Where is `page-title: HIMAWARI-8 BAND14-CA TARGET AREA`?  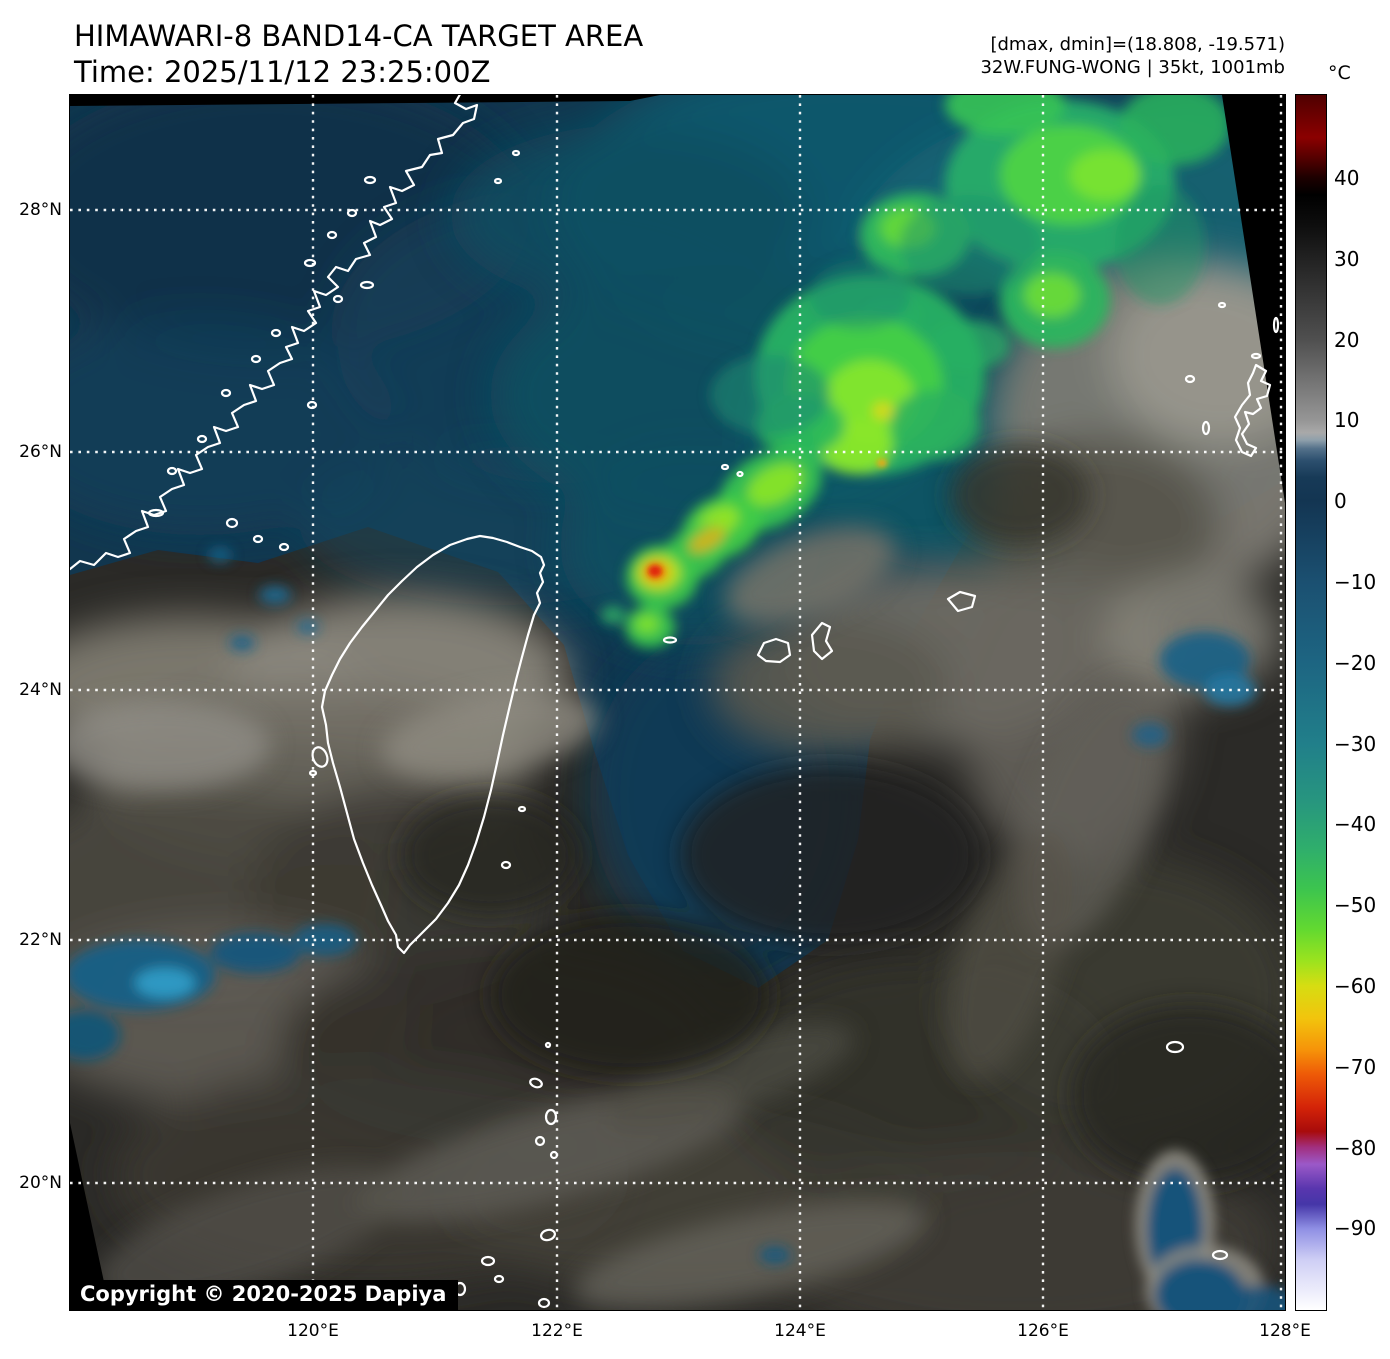 page-title: HIMAWARI-8 BAND14-CA TARGET AREA is located at coordinates (359, 36).